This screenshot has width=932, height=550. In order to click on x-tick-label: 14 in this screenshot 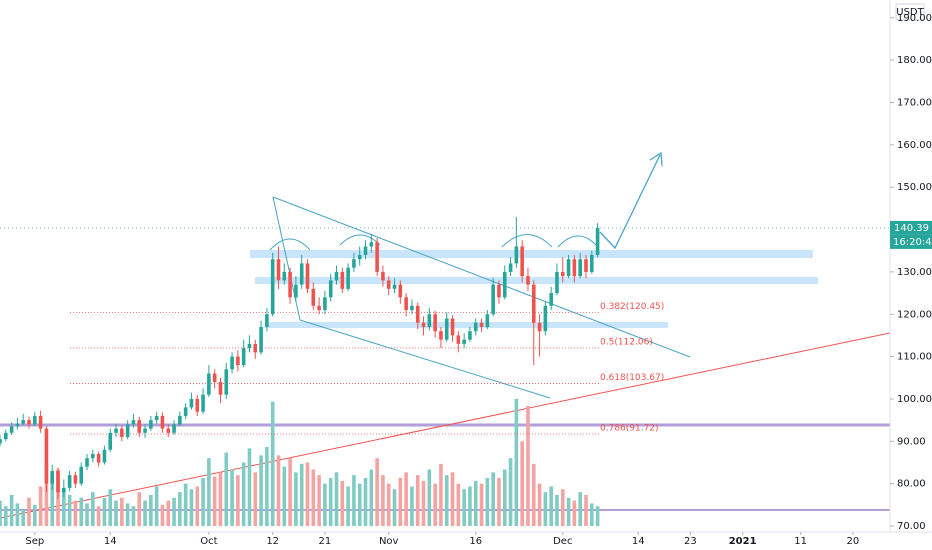, I will do `click(110, 541)`.